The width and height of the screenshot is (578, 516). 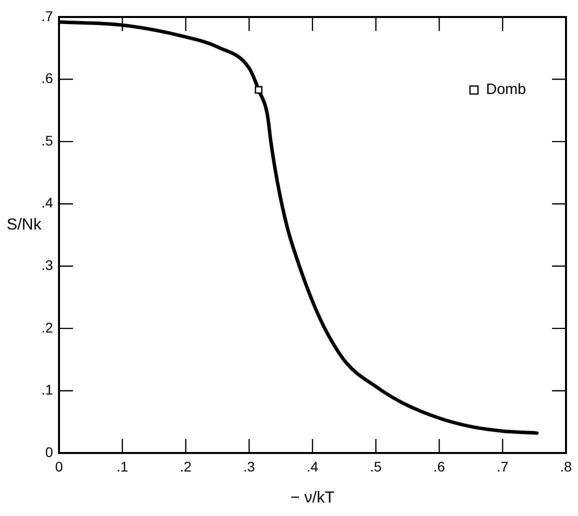 I want to click on x-tick-label: .6, so click(x=439, y=466).